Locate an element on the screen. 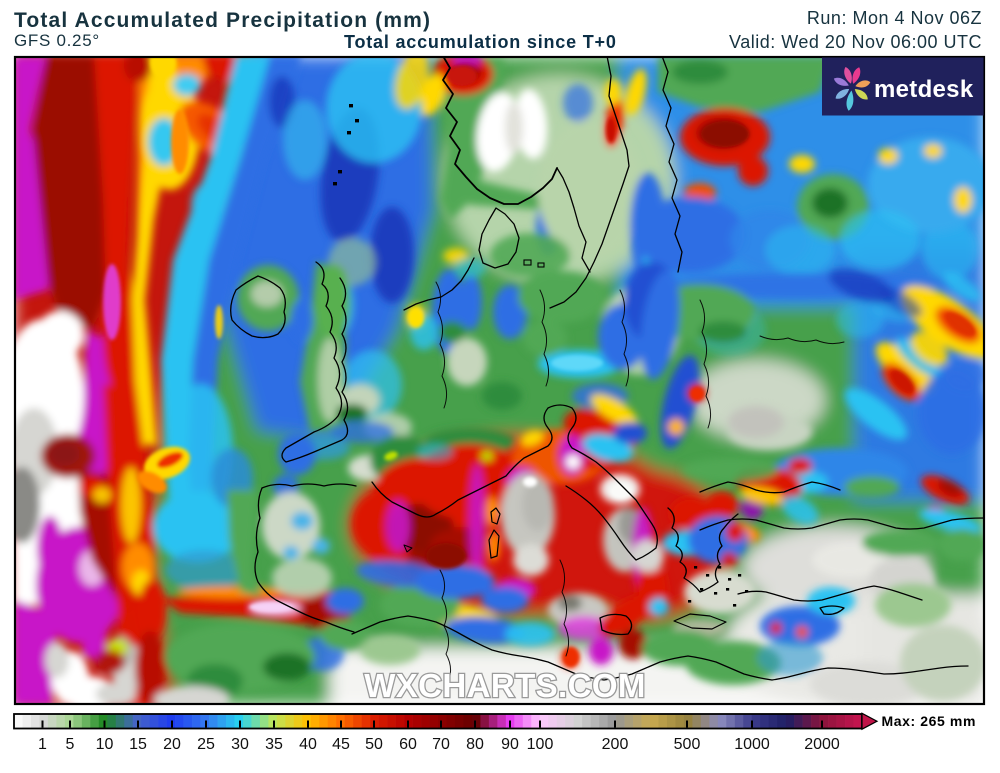 The height and width of the screenshot is (773, 1000). svg-text: 30 is located at coordinates (240, 744).